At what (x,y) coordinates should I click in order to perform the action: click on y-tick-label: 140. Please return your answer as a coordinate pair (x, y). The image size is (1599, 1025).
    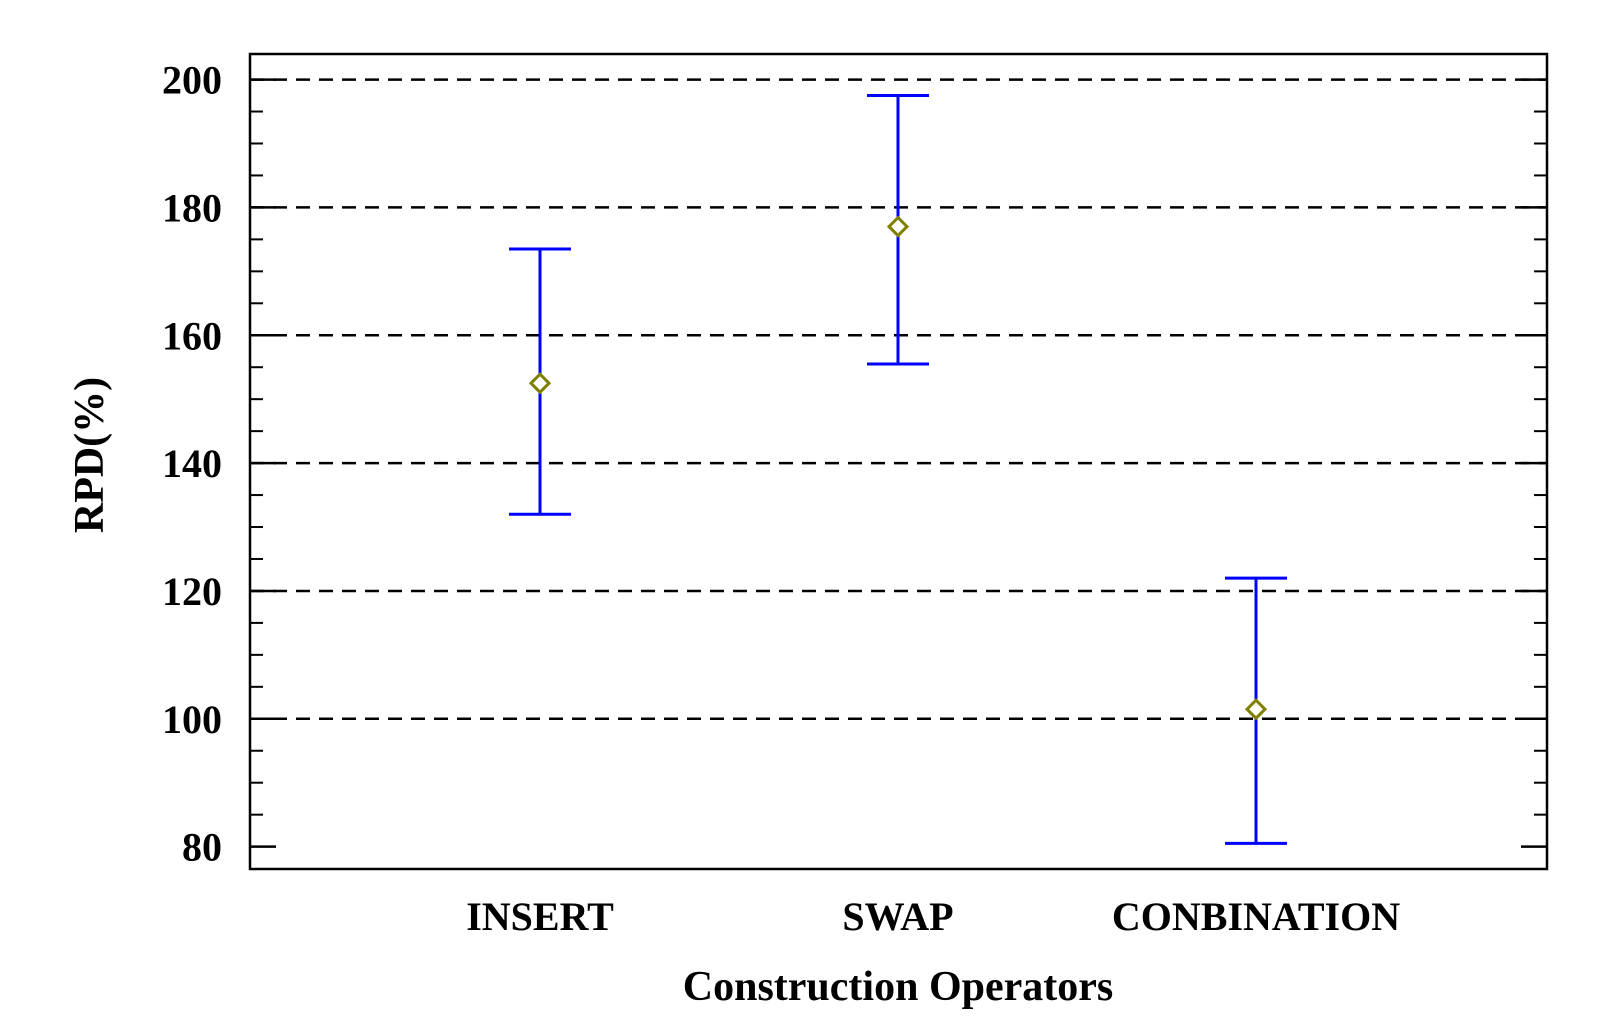
    Looking at the image, I should click on (192, 463).